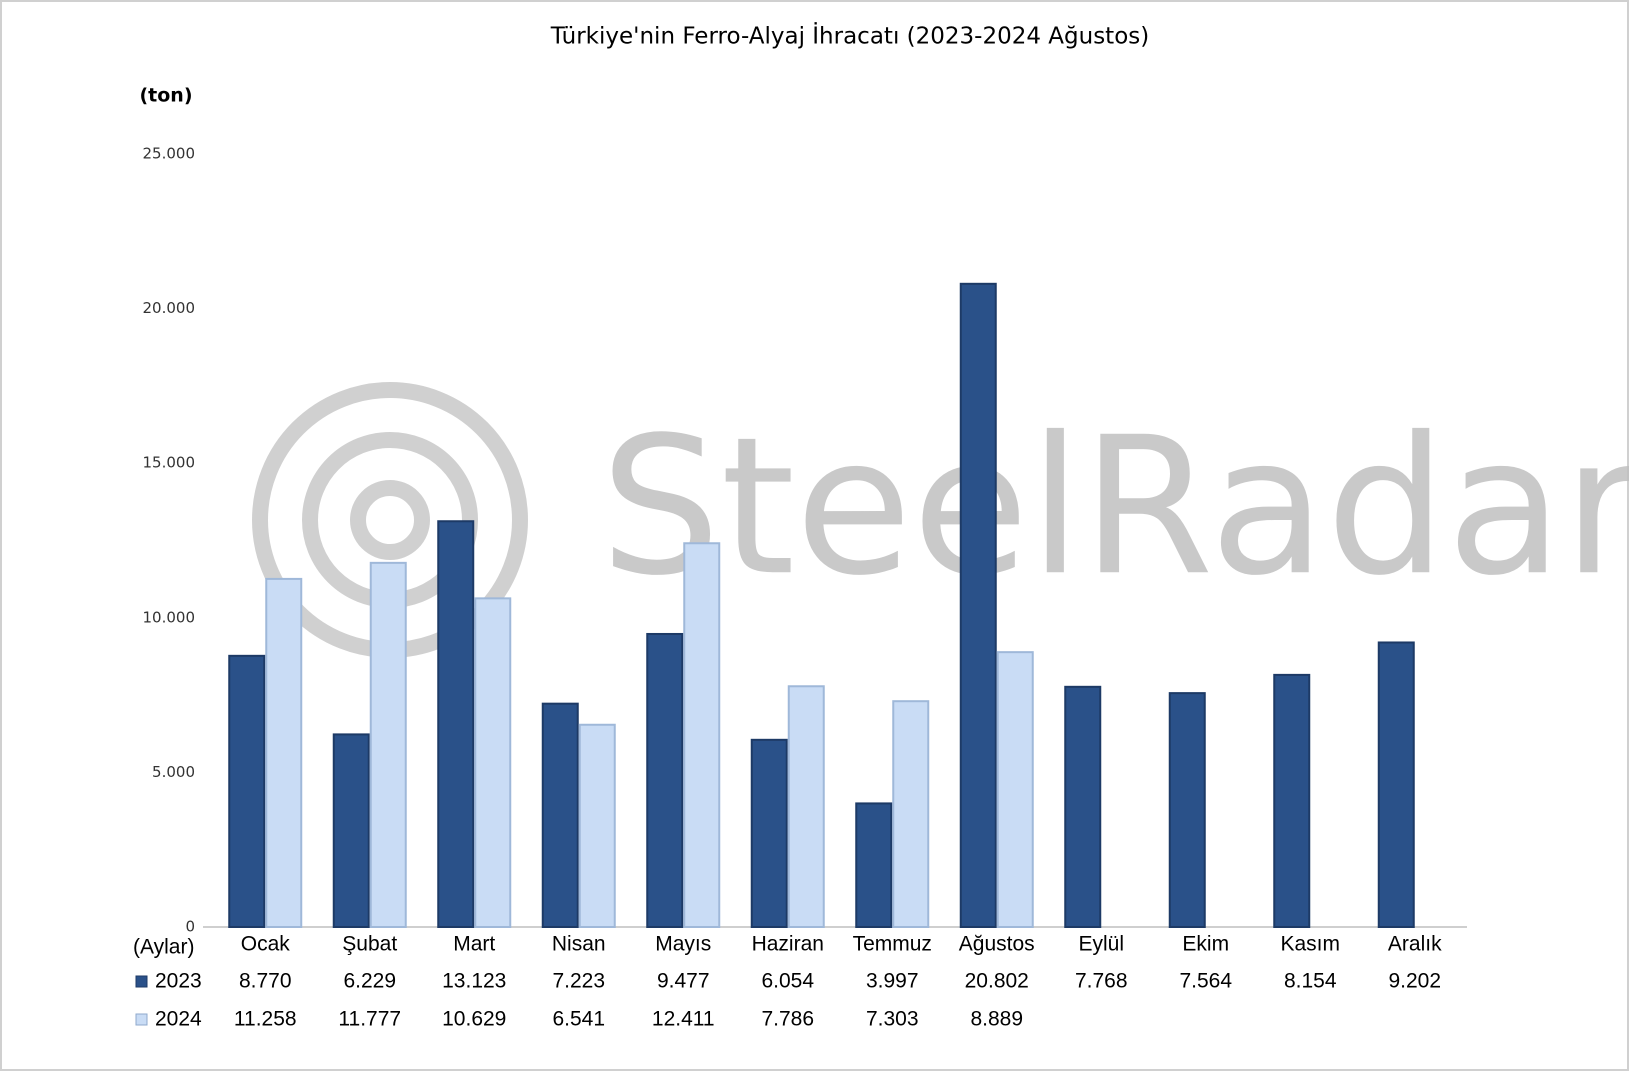 This screenshot has height=1071, width=1629. Describe the element at coordinates (997, 944) in the screenshot. I see `x-tick-label: Ağustos` at that location.